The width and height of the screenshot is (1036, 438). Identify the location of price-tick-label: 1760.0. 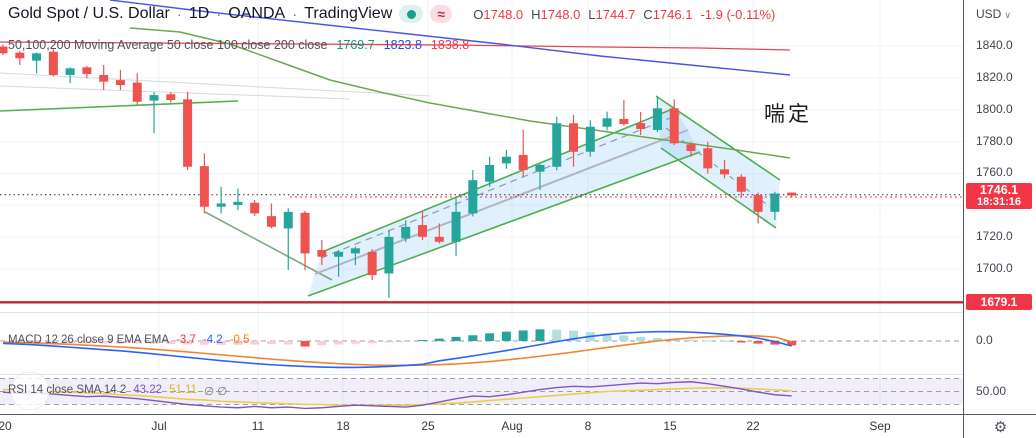
(994, 172).